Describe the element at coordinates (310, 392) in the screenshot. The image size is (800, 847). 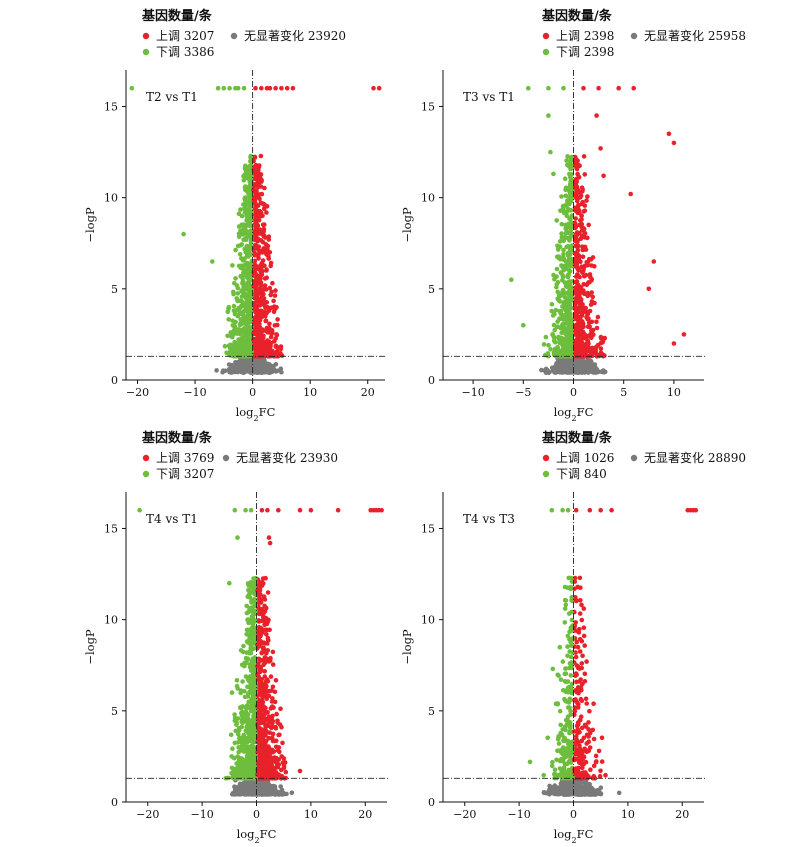
I see `x-tick-label: 10` at that location.